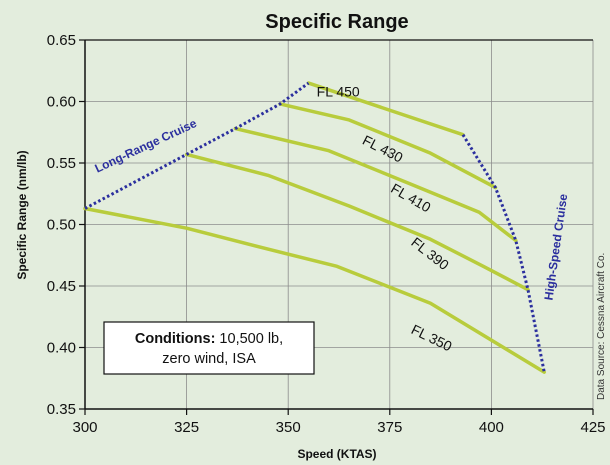  Describe the element at coordinates (209, 359) in the screenshot. I see `conditions-line-2: zero wind, ISA` at that location.